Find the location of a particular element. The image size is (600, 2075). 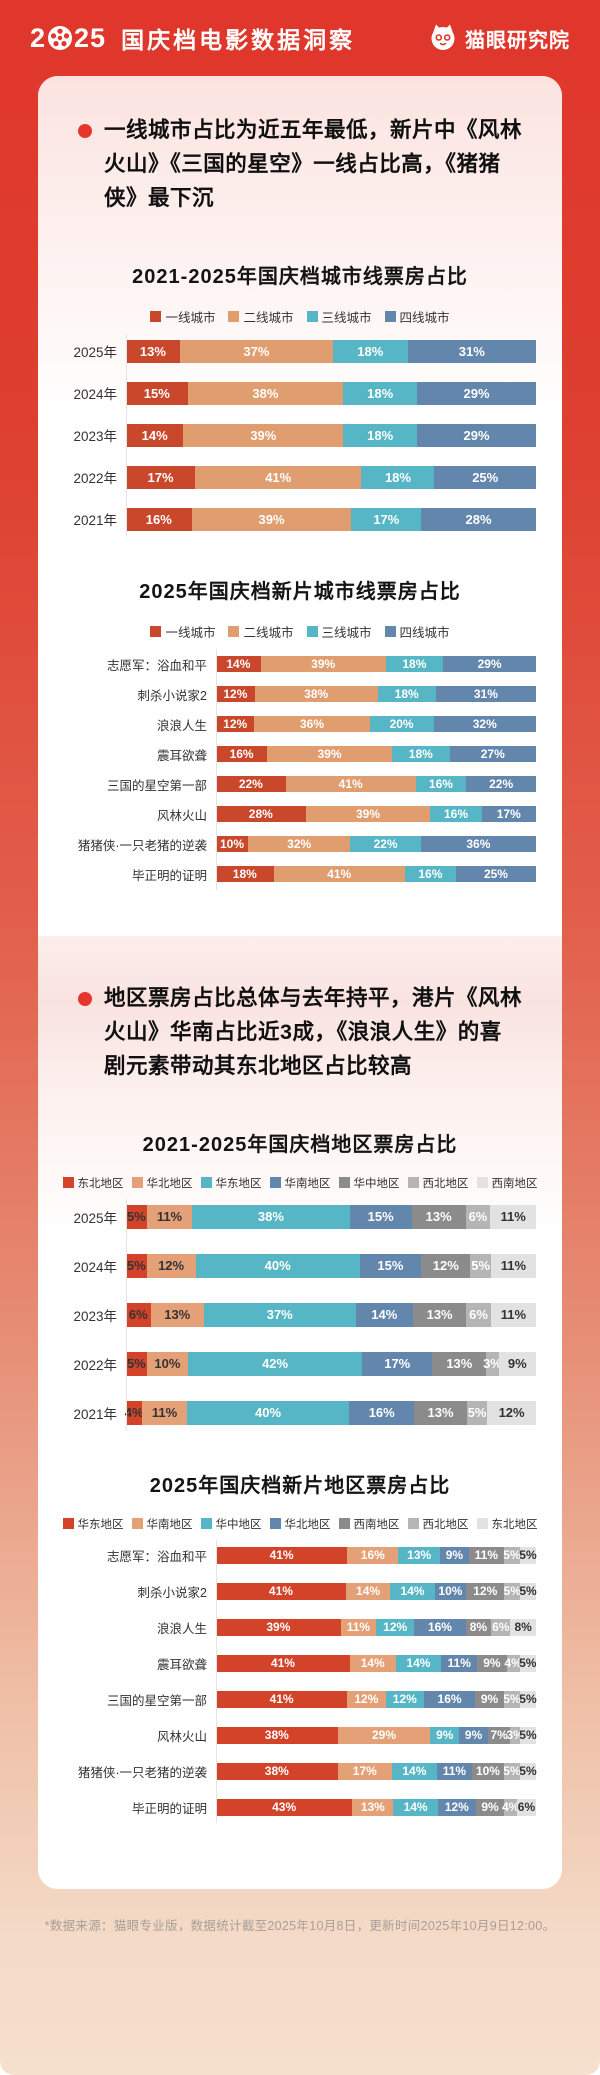

bar-segment-value: 6% is located at coordinates (526, 1807).